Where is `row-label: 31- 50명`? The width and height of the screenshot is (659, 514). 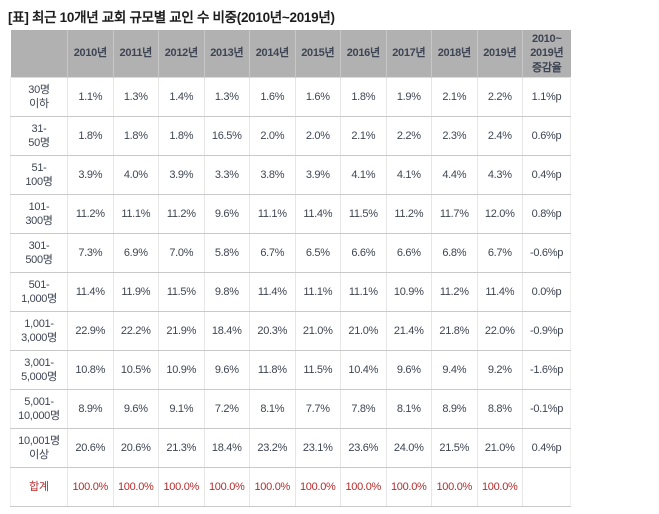
row-label: 31- 50명 is located at coordinates (39, 136).